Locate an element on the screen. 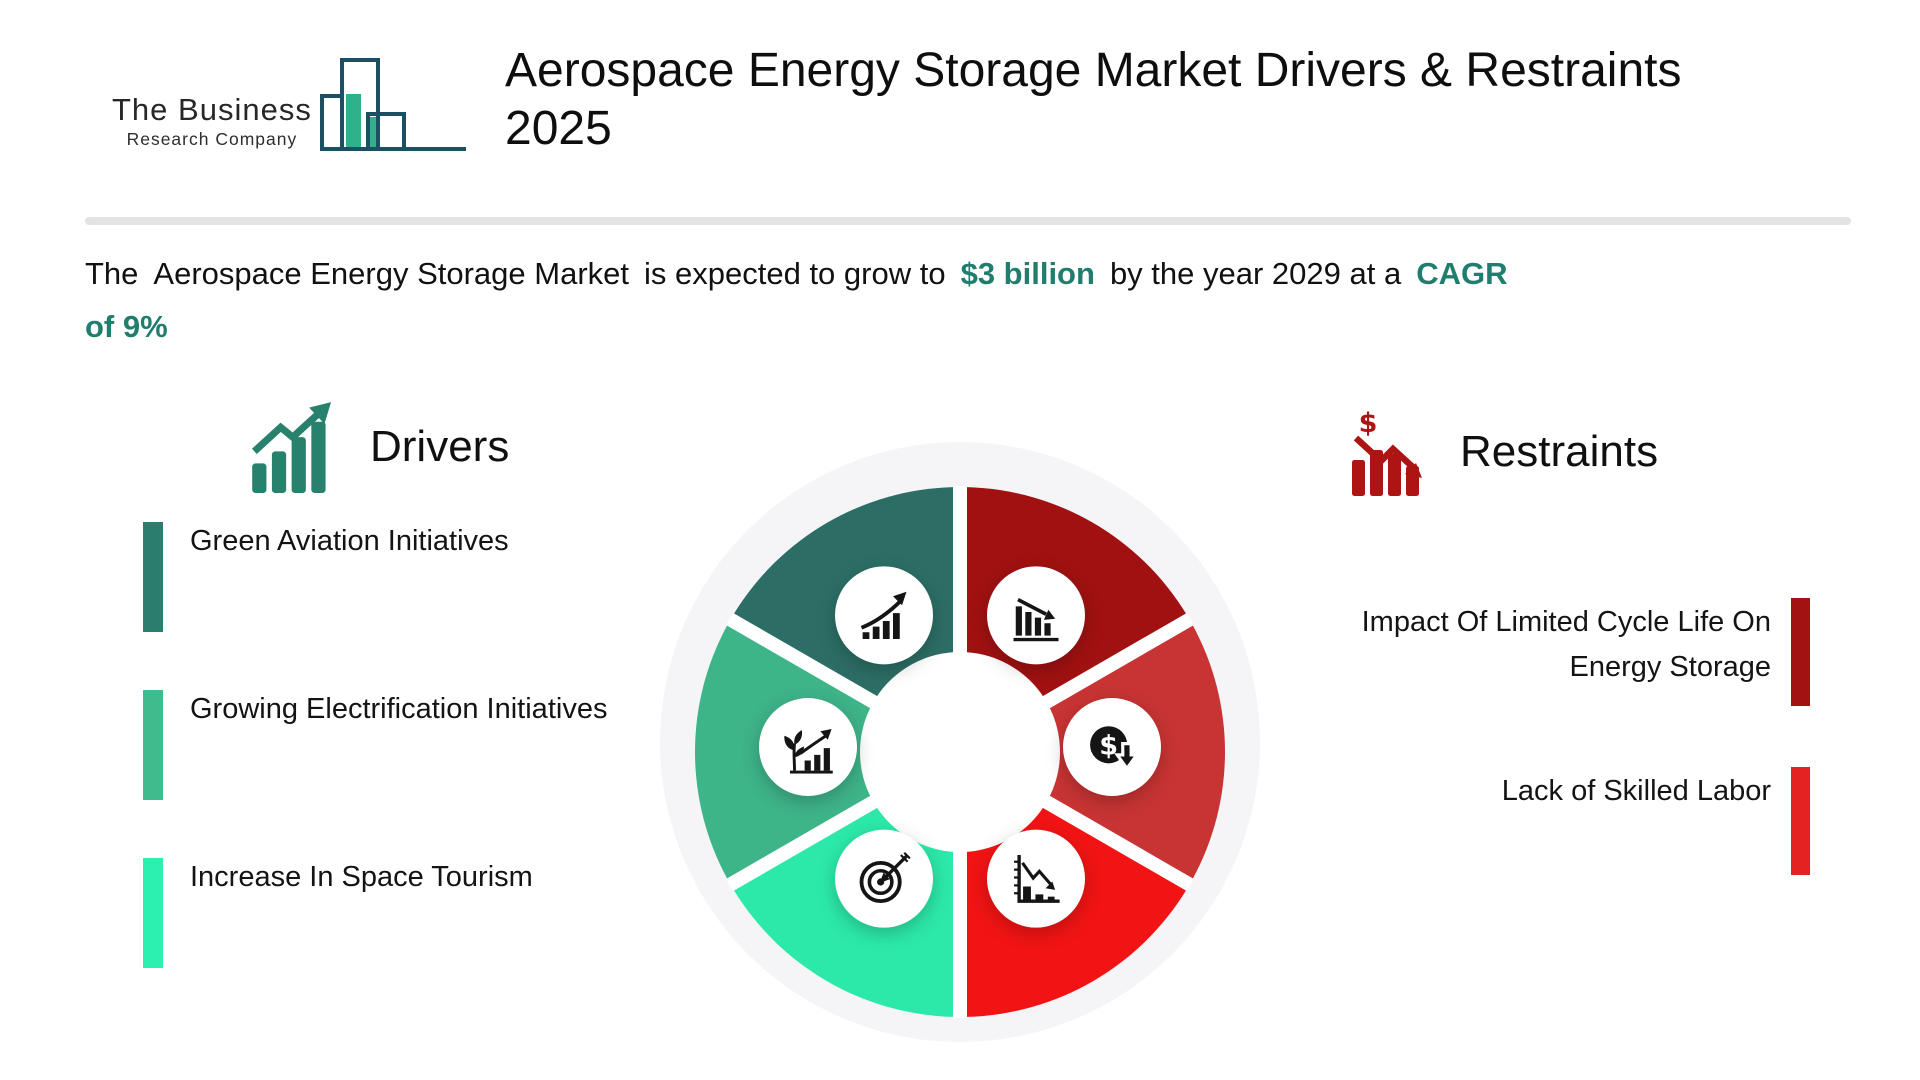 Image resolution: width=1920 pixels, height=1080 pixels. restraints-heading: Restraints is located at coordinates (1559, 451).